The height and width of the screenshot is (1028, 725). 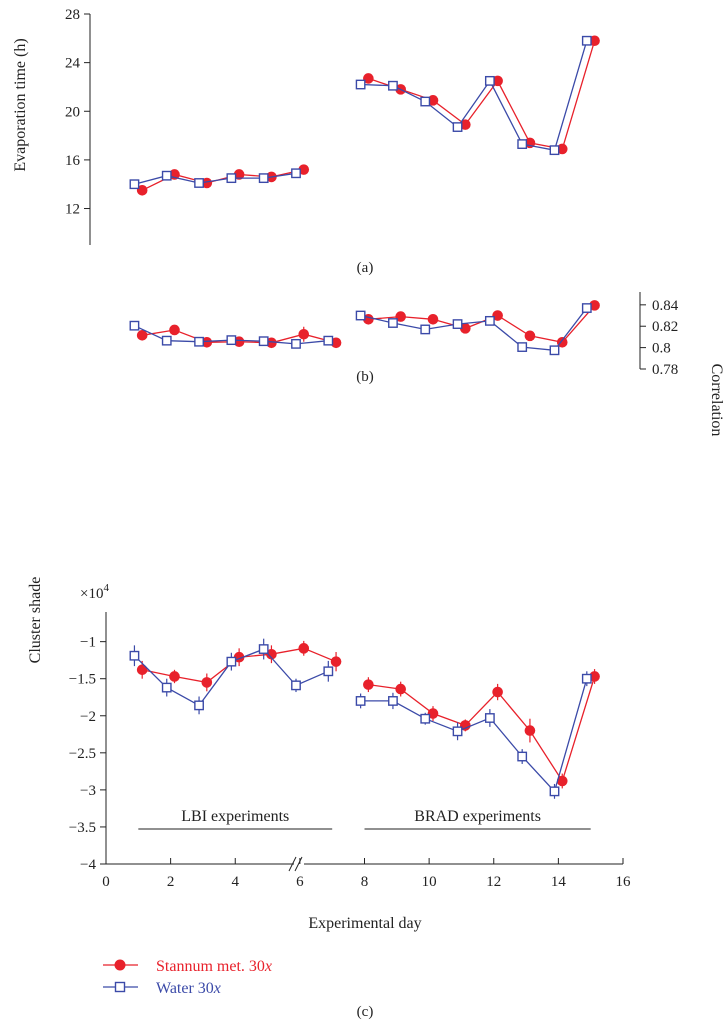 What do you see at coordinates (185, 988) in the screenshot?
I see `legend-water-name: Water 30` at bounding box center [185, 988].